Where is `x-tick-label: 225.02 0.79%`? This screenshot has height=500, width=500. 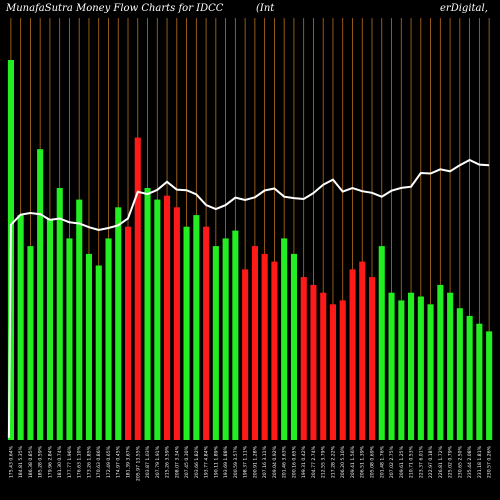 x-tick-label: 225.02 0.79% is located at coordinates (451, 461).